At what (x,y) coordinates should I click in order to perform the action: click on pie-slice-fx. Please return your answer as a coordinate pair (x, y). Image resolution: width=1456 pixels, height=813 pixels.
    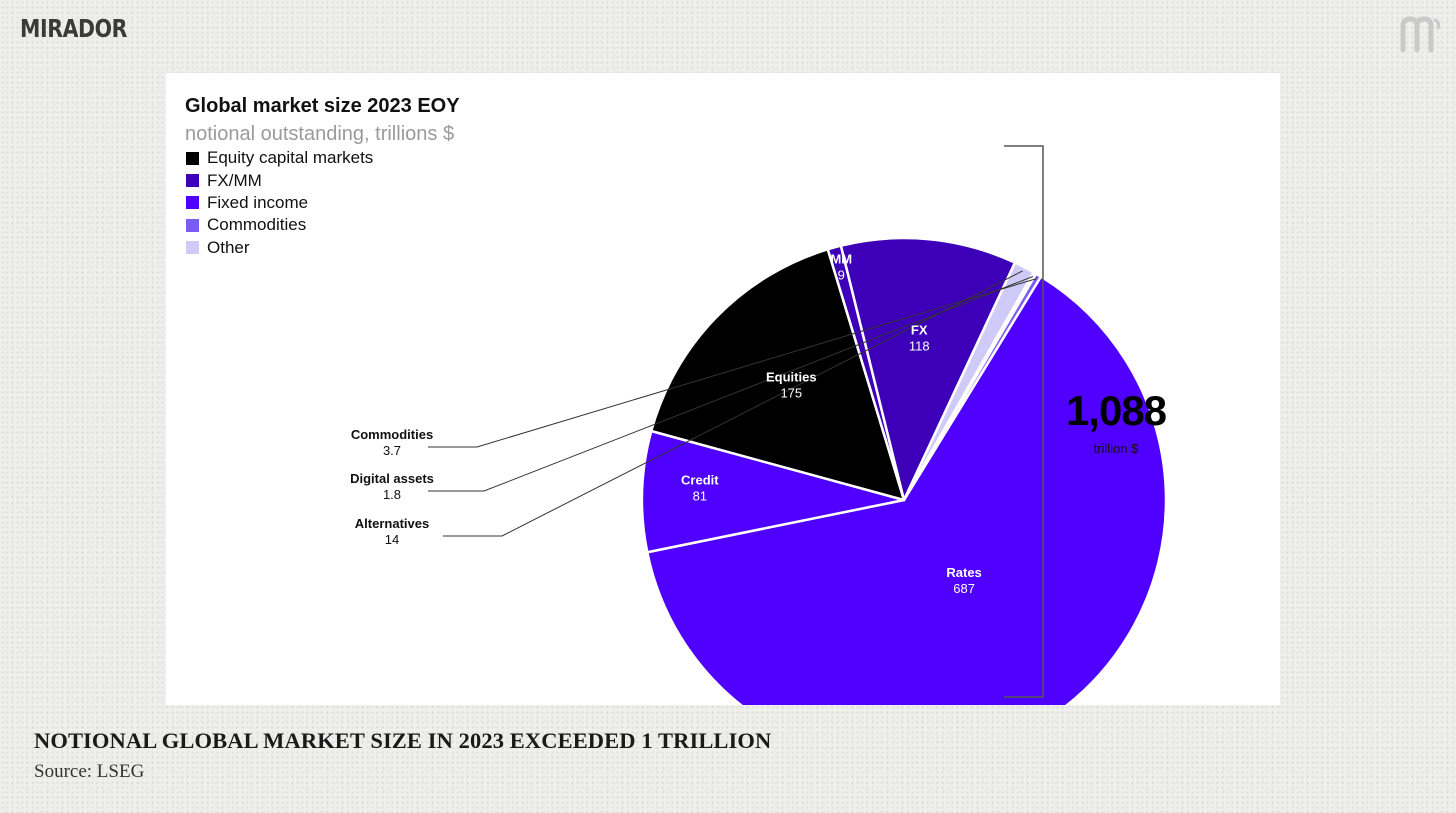
    Looking at the image, I should click on (928, 369).